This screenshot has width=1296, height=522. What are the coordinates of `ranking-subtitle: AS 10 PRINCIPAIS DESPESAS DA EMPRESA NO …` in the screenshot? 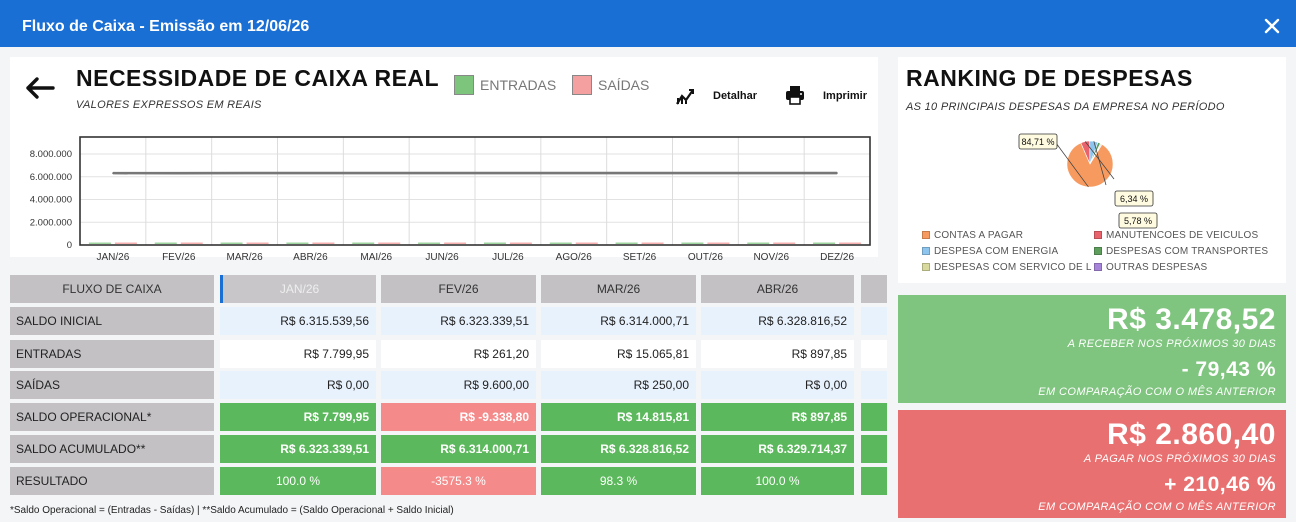 It's located at (1065, 107).